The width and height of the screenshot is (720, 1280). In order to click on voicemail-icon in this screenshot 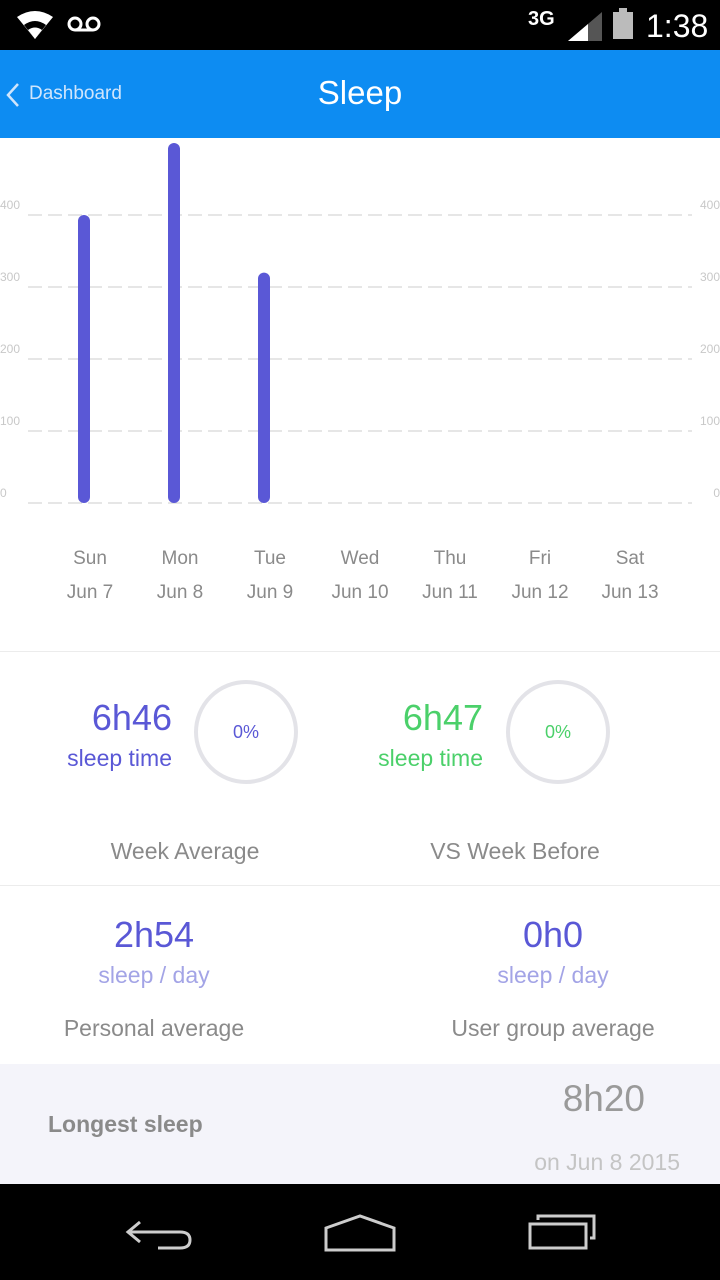, I will do `click(84, 24)`.